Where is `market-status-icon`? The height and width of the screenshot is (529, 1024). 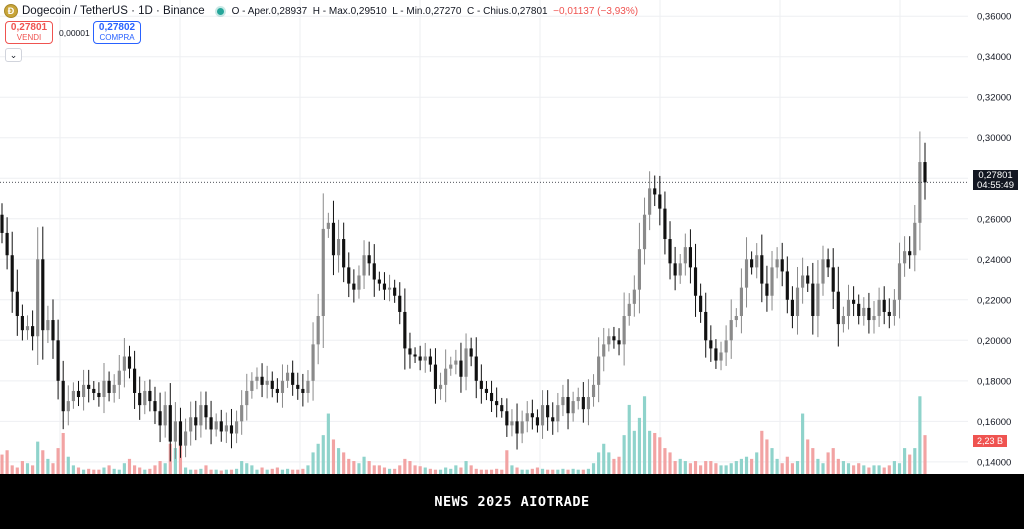 market-status-icon is located at coordinates (220, 11).